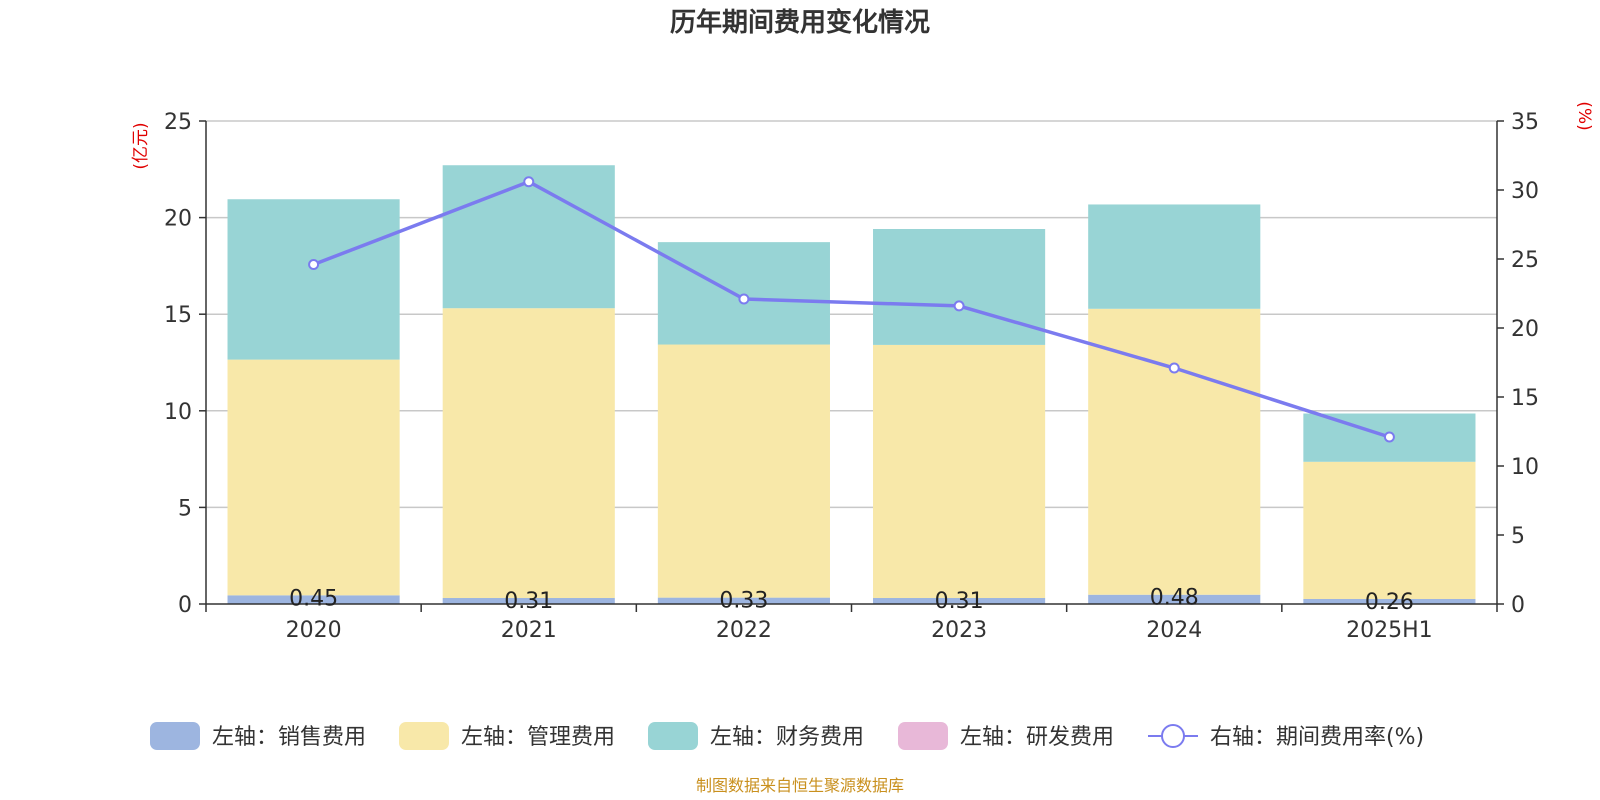 The image size is (1600, 800). I want to click on right-tick-label-6: 30, so click(1525, 191).